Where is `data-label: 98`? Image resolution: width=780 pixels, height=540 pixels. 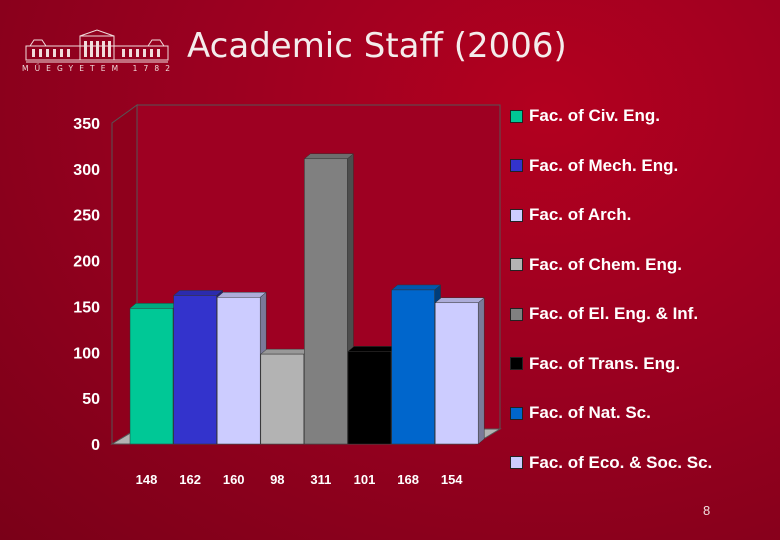
data-label: 98 is located at coordinates (277, 479).